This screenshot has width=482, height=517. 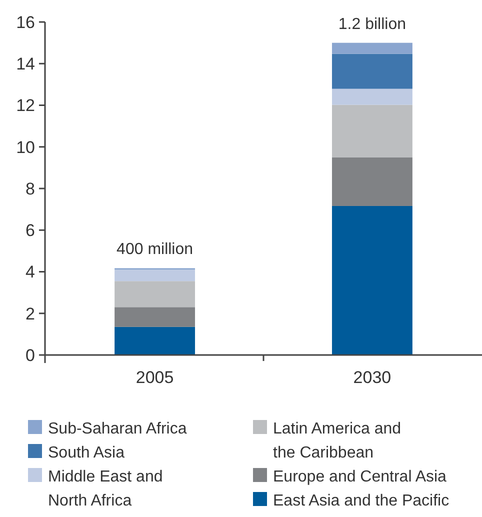 I want to click on x-tick-label: 2005, so click(x=155, y=377).